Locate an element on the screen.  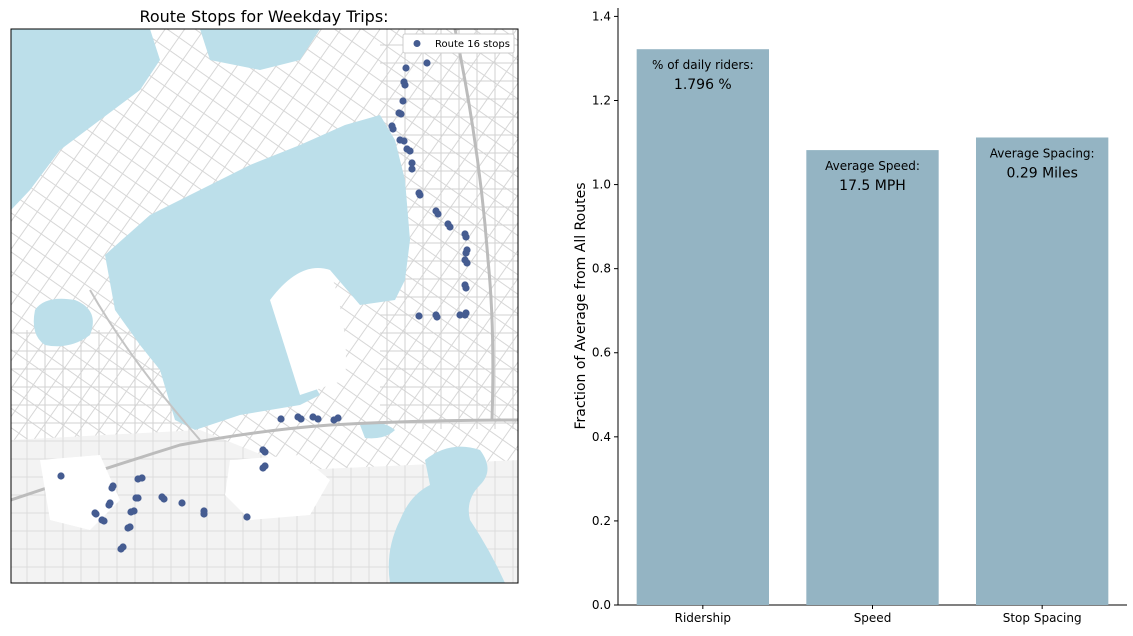
bar-annotation-value: 1.796 % is located at coordinates (703, 85).